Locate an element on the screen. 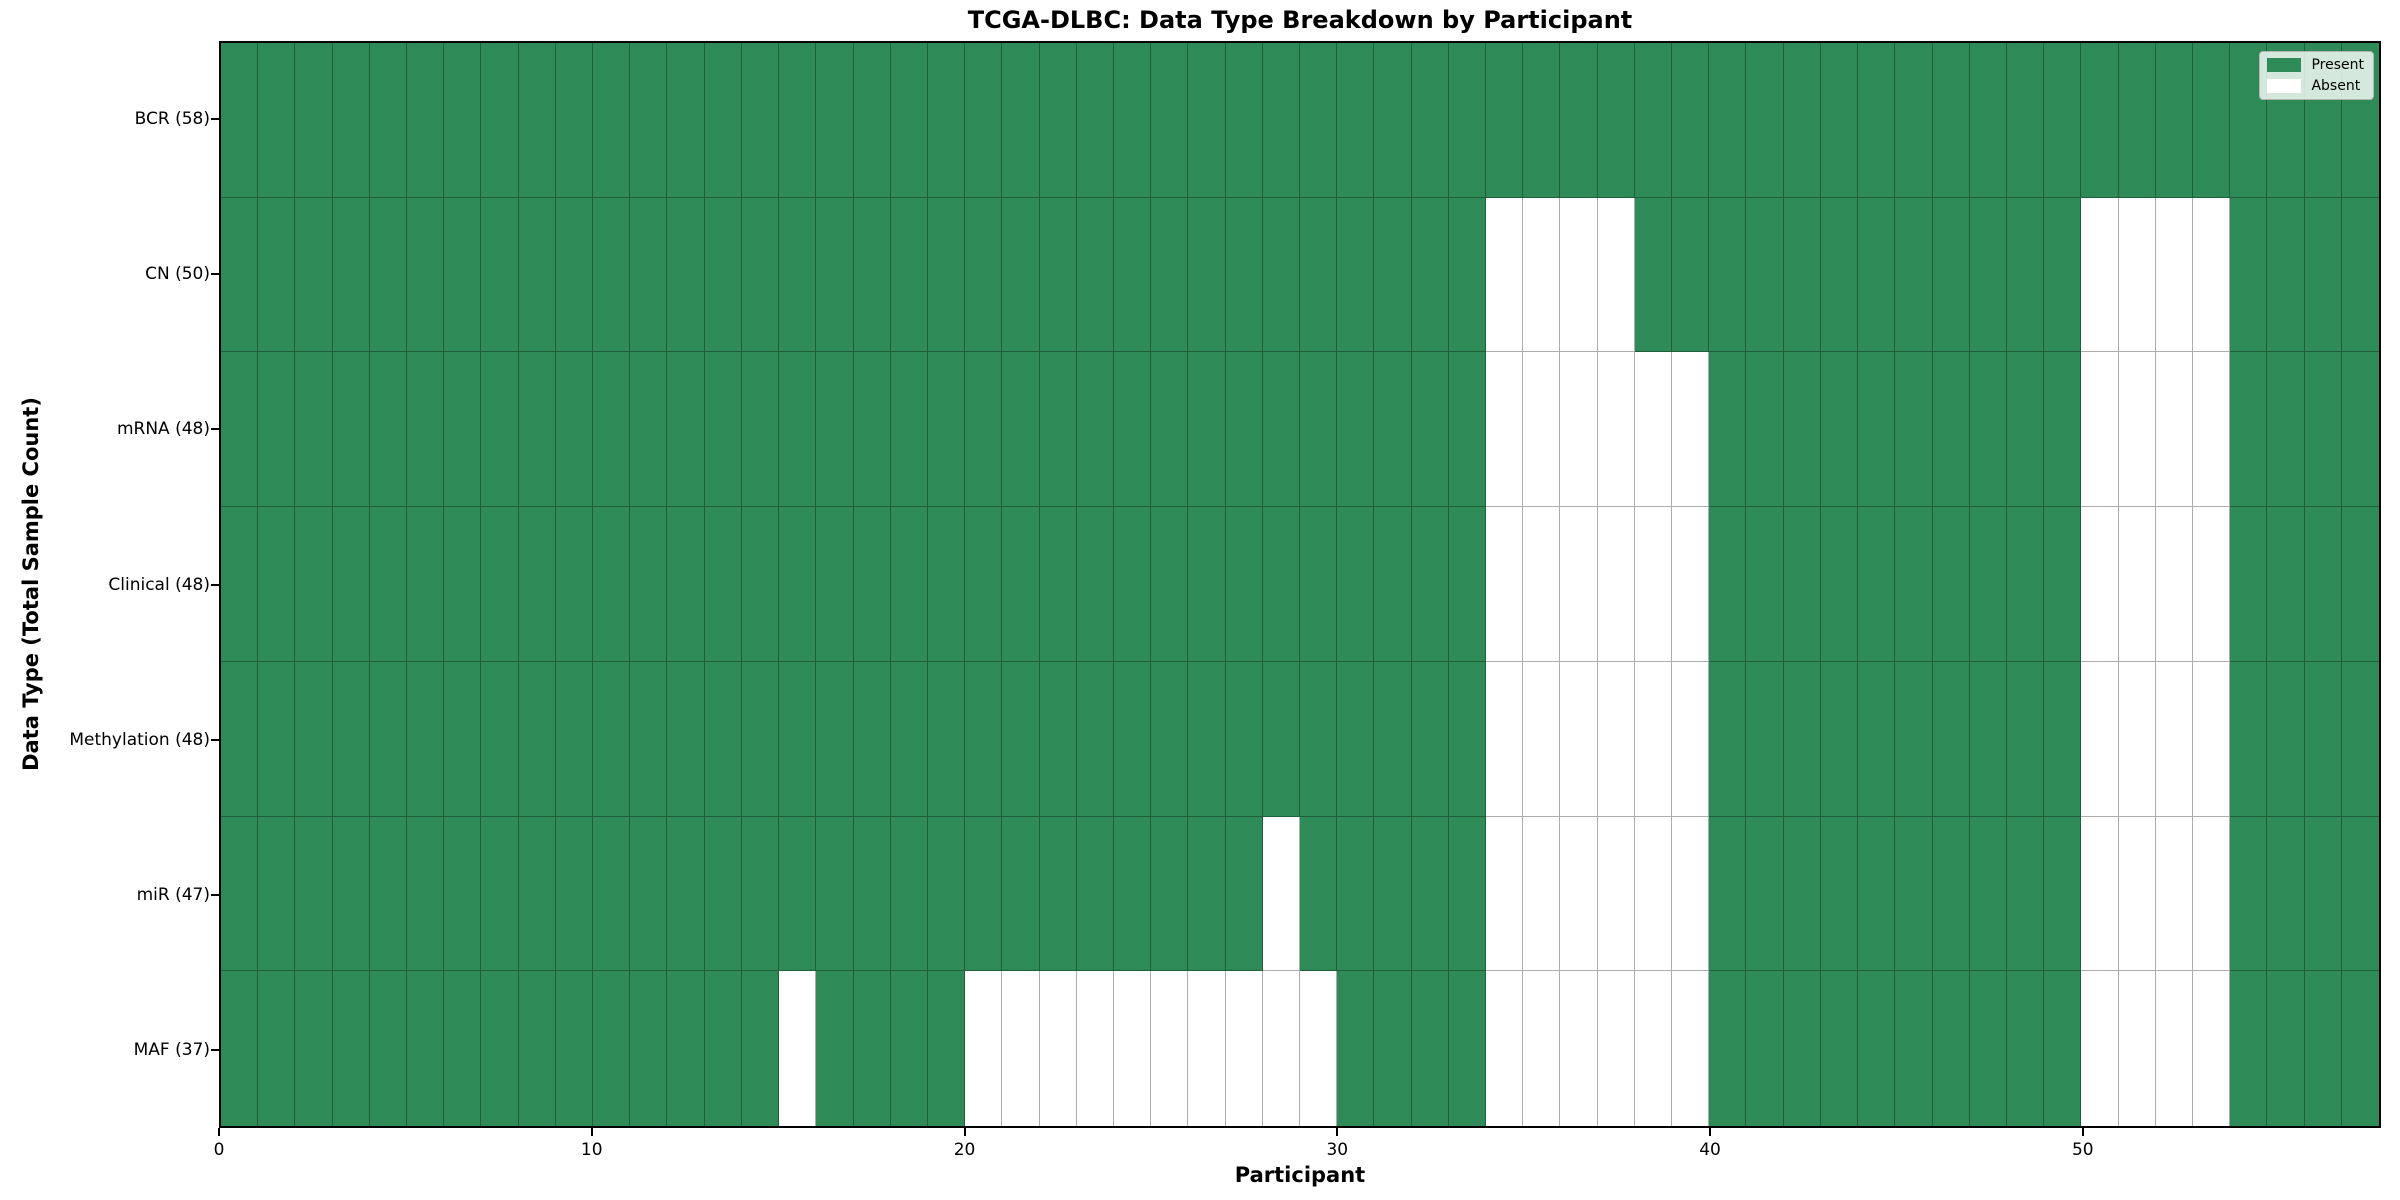  legend-item: Present is located at coordinates (2315, 65).